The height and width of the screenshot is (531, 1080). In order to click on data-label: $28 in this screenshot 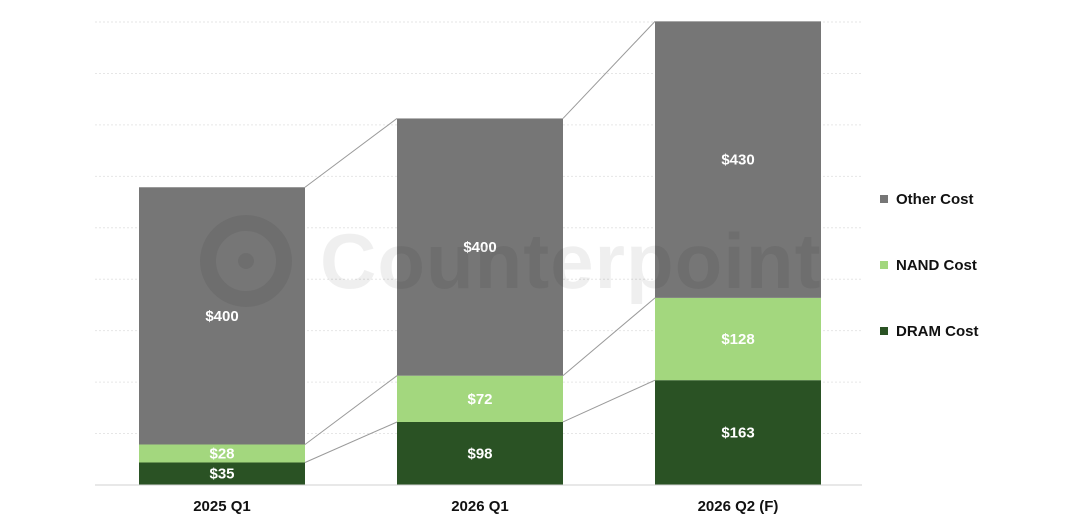, I will do `click(221, 453)`.